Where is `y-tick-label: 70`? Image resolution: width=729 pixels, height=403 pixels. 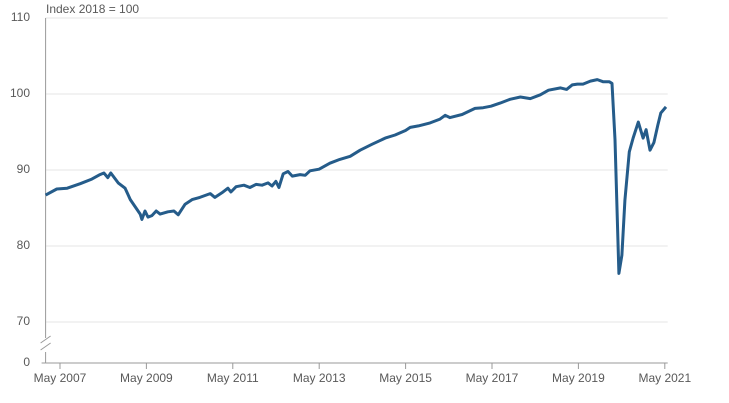 y-tick-label: 70 is located at coordinates (24, 321).